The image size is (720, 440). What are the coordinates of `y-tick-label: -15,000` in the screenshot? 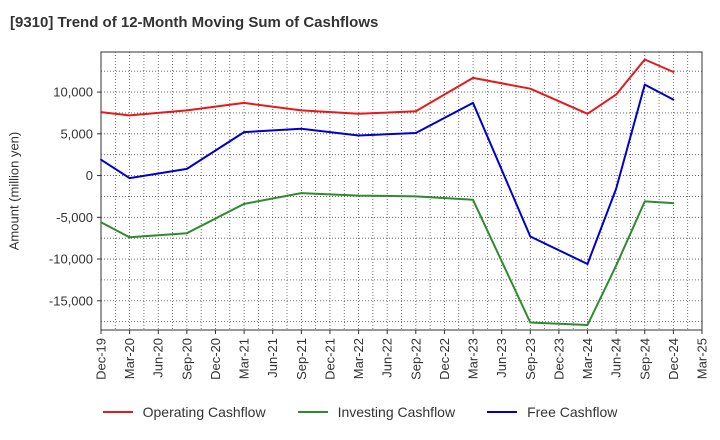 It's located at (71, 300).